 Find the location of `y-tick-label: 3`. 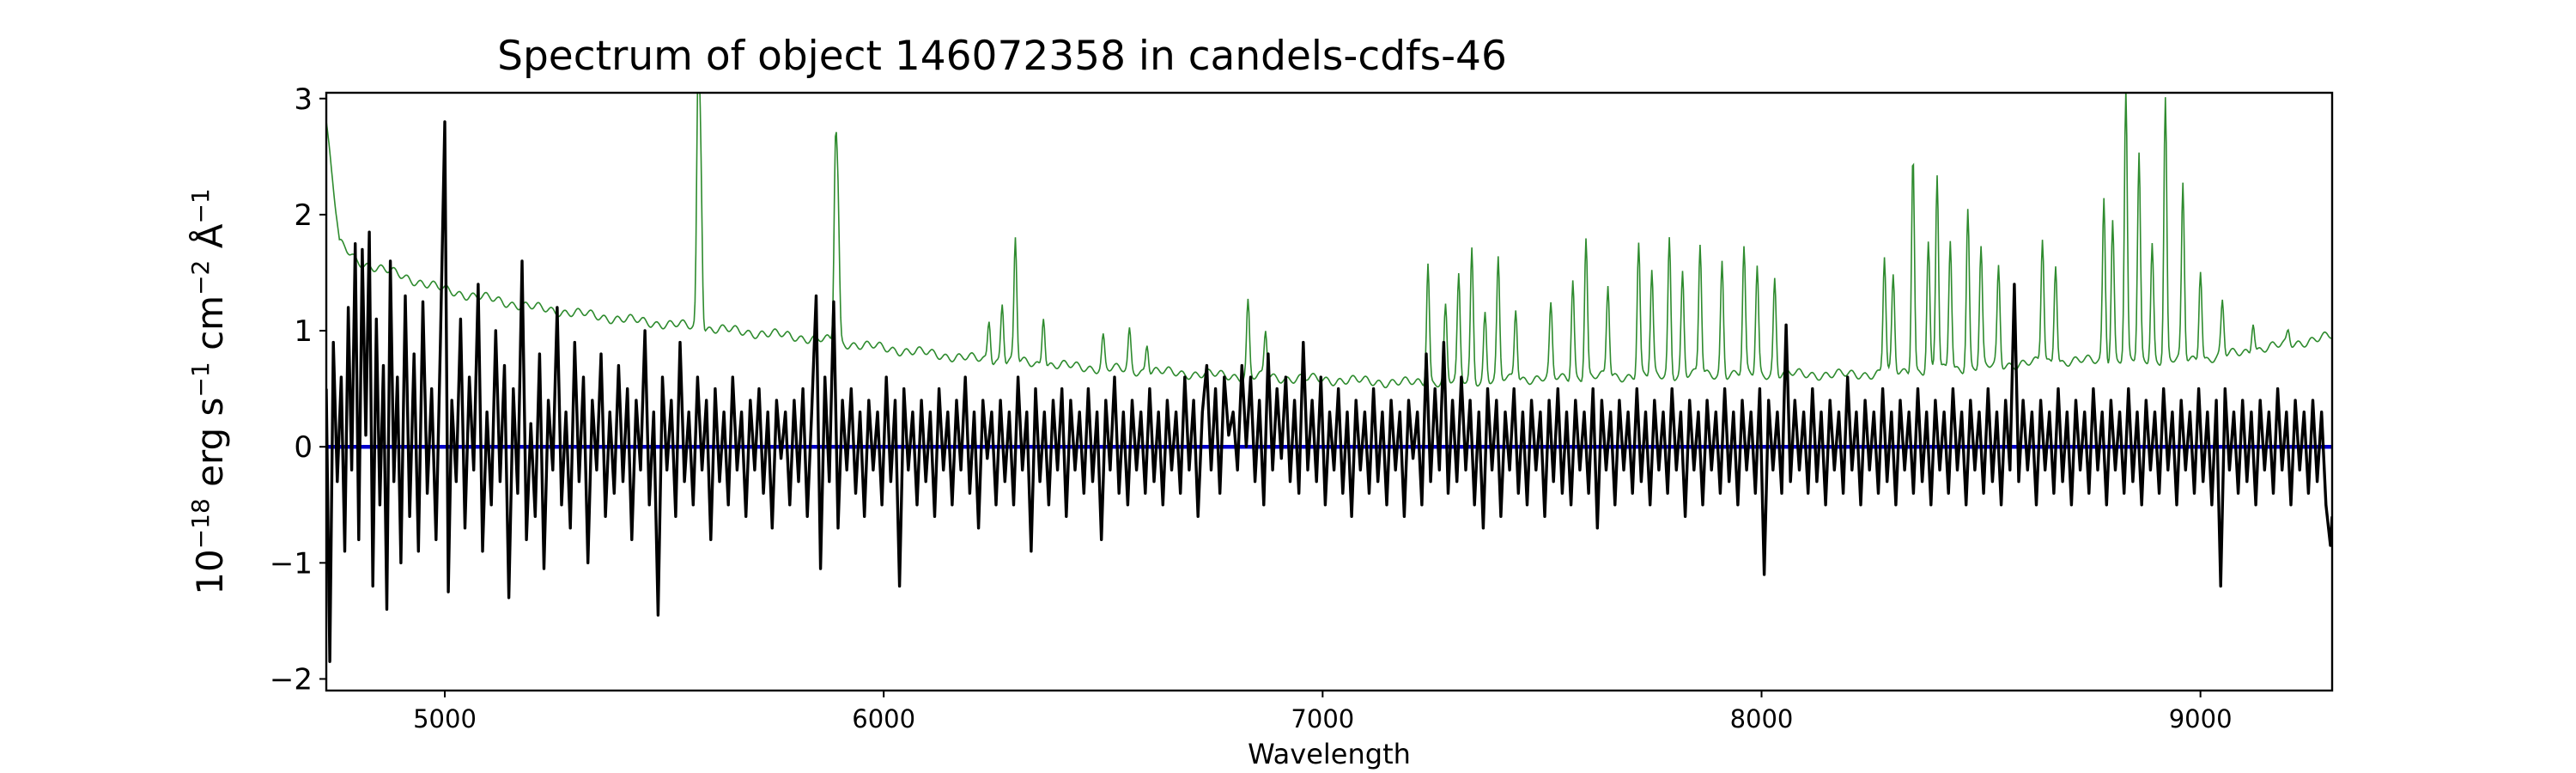

y-tick-label: 3 is located at coordinates (303, 99).